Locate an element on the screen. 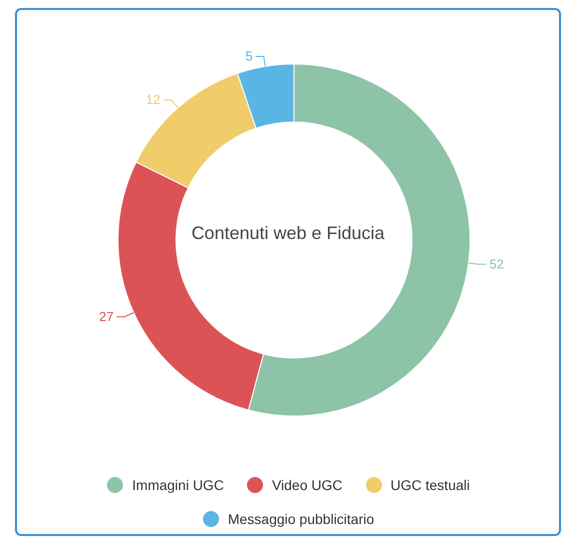 The width and height of the screenshot is (570, 552). legend-label: Messaggio pubblicitario is located at coordinates (301, 519).